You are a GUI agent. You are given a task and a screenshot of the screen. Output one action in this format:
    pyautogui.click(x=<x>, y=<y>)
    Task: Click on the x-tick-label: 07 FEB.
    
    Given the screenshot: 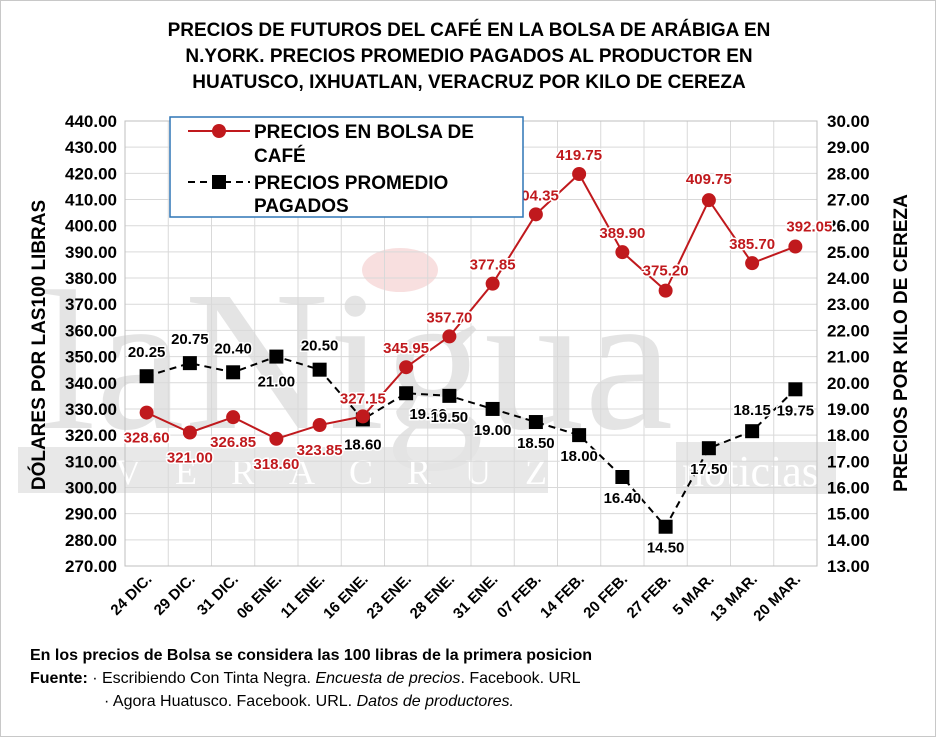 What is the action you would take?
    pyautogui.click(x=519, y=596)
    